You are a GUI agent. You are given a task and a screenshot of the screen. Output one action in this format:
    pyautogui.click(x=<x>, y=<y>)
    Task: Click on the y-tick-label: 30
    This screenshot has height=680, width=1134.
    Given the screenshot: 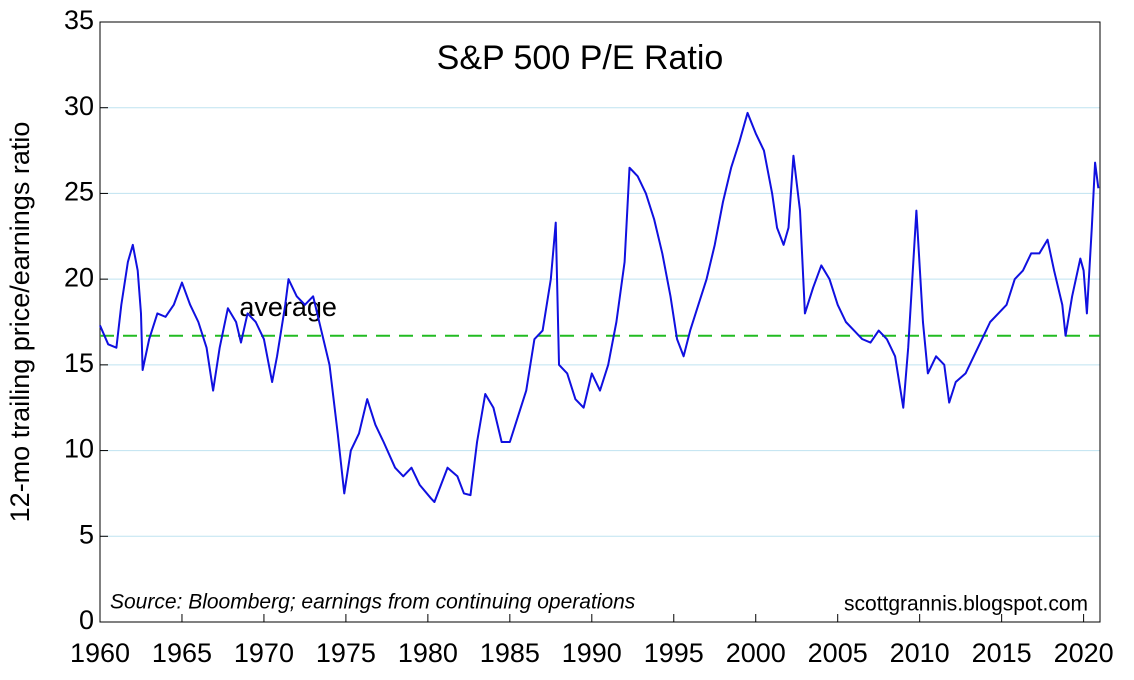 What is the action you would take?
    pyautogui.click(x=79, y=106)
    